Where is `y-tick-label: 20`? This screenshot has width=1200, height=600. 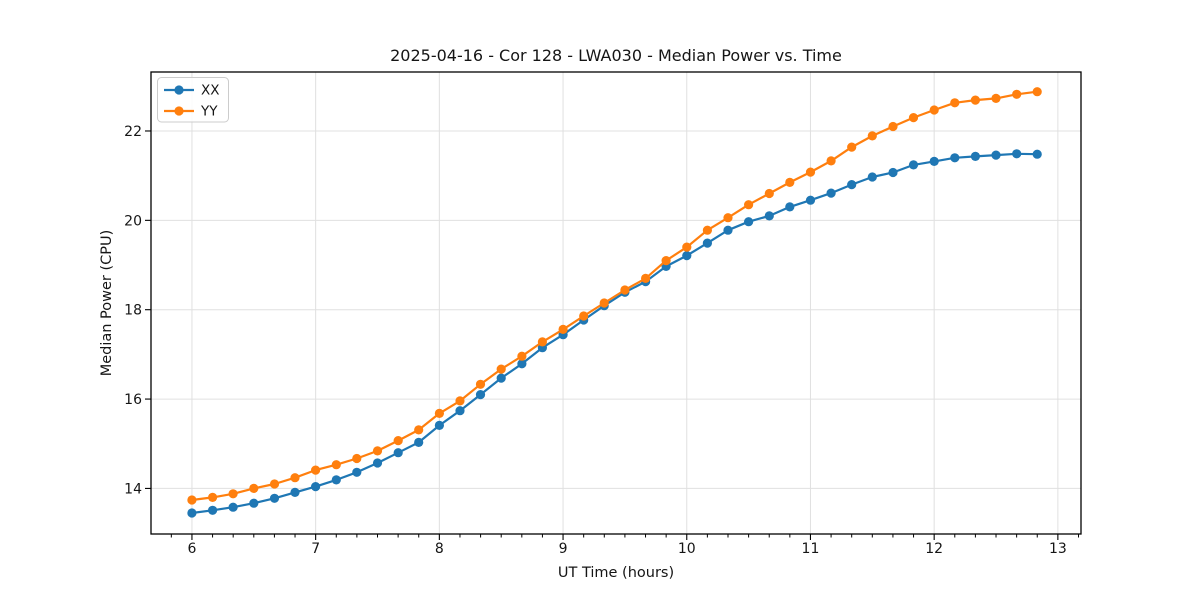
y-tick-label: 20 is located at coordinates (133, 221).